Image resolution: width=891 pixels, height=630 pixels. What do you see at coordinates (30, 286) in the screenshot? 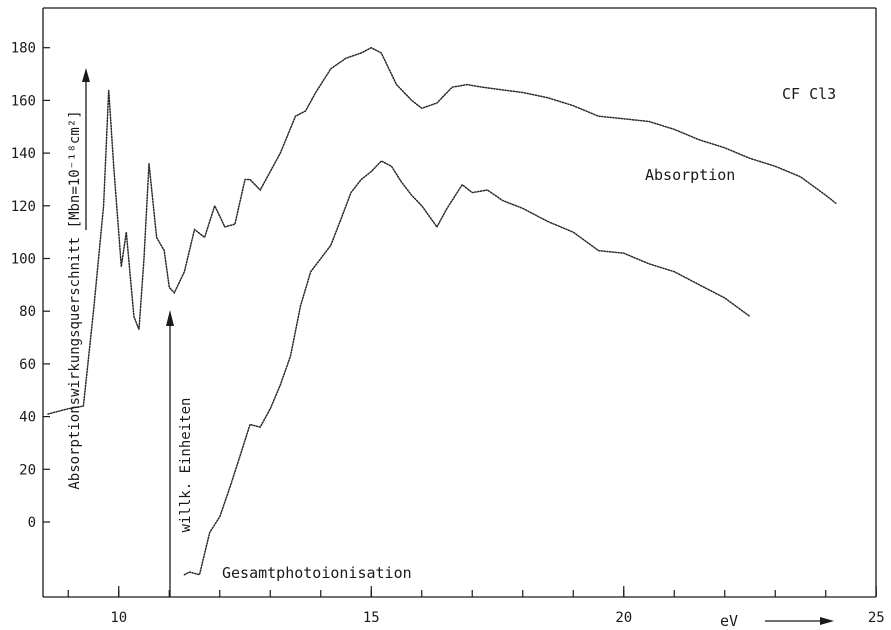
I see `y-ticks: 0 20 40 60 80 100 120 140 160 180` at bounding box center [30, 286].